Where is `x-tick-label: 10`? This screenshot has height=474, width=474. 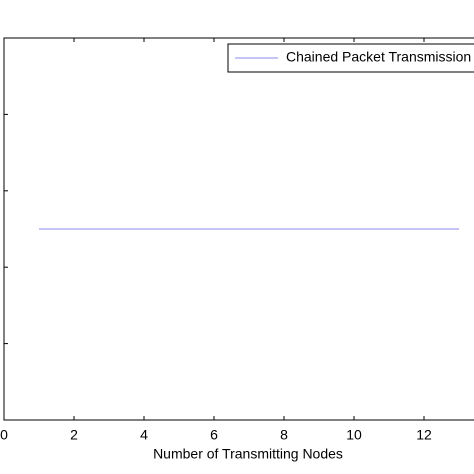 x-tick-label: 10 is located at coordinates (354, 435).